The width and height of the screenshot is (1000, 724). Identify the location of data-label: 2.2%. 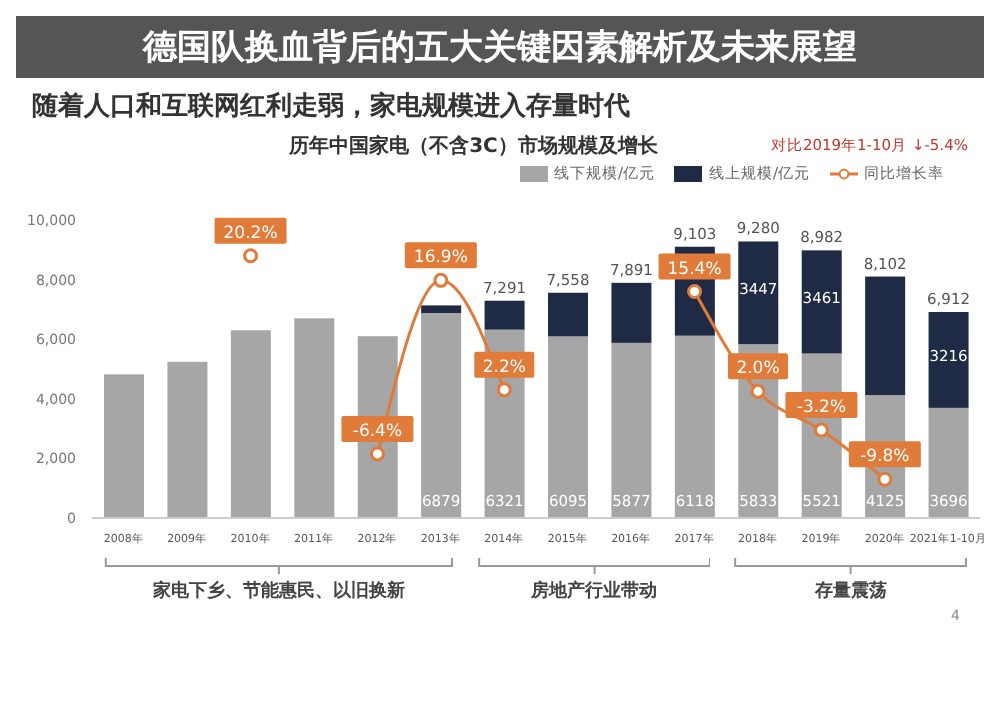
(504, 367).